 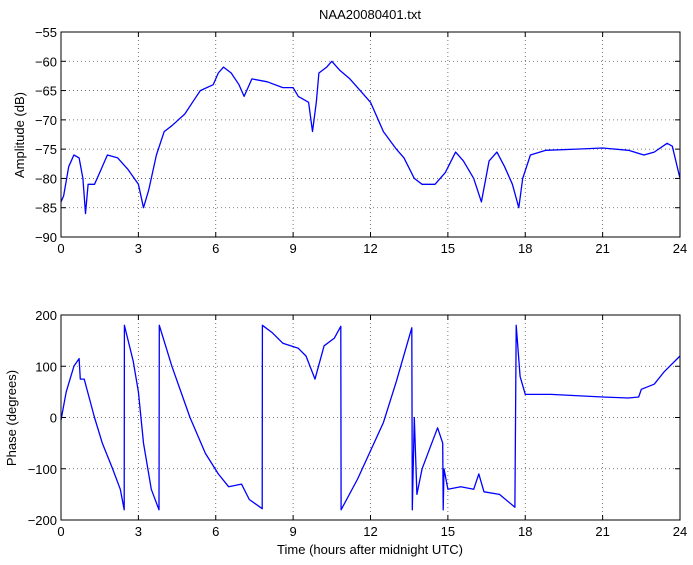 What do you see at coordinates (53, 418) in the screenshot?
I see `y-tick-label: 0` at bounding box center [53, 418].